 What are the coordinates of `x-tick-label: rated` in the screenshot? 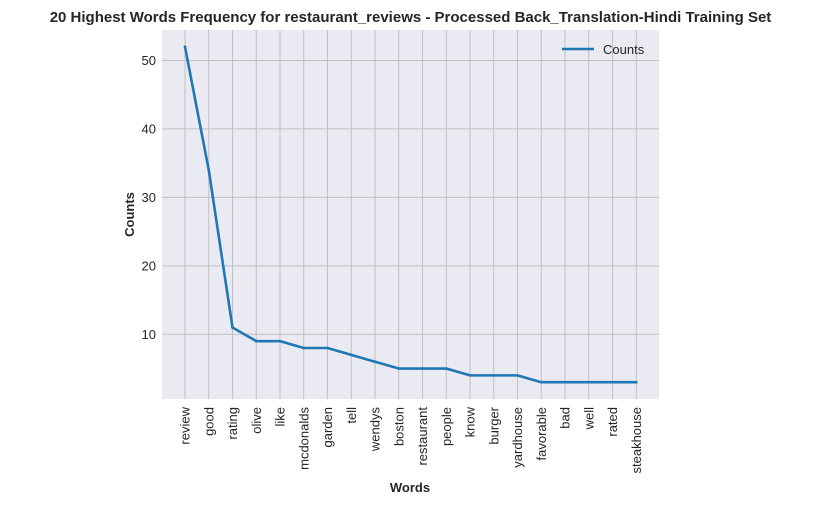 It's located at (612, 422).